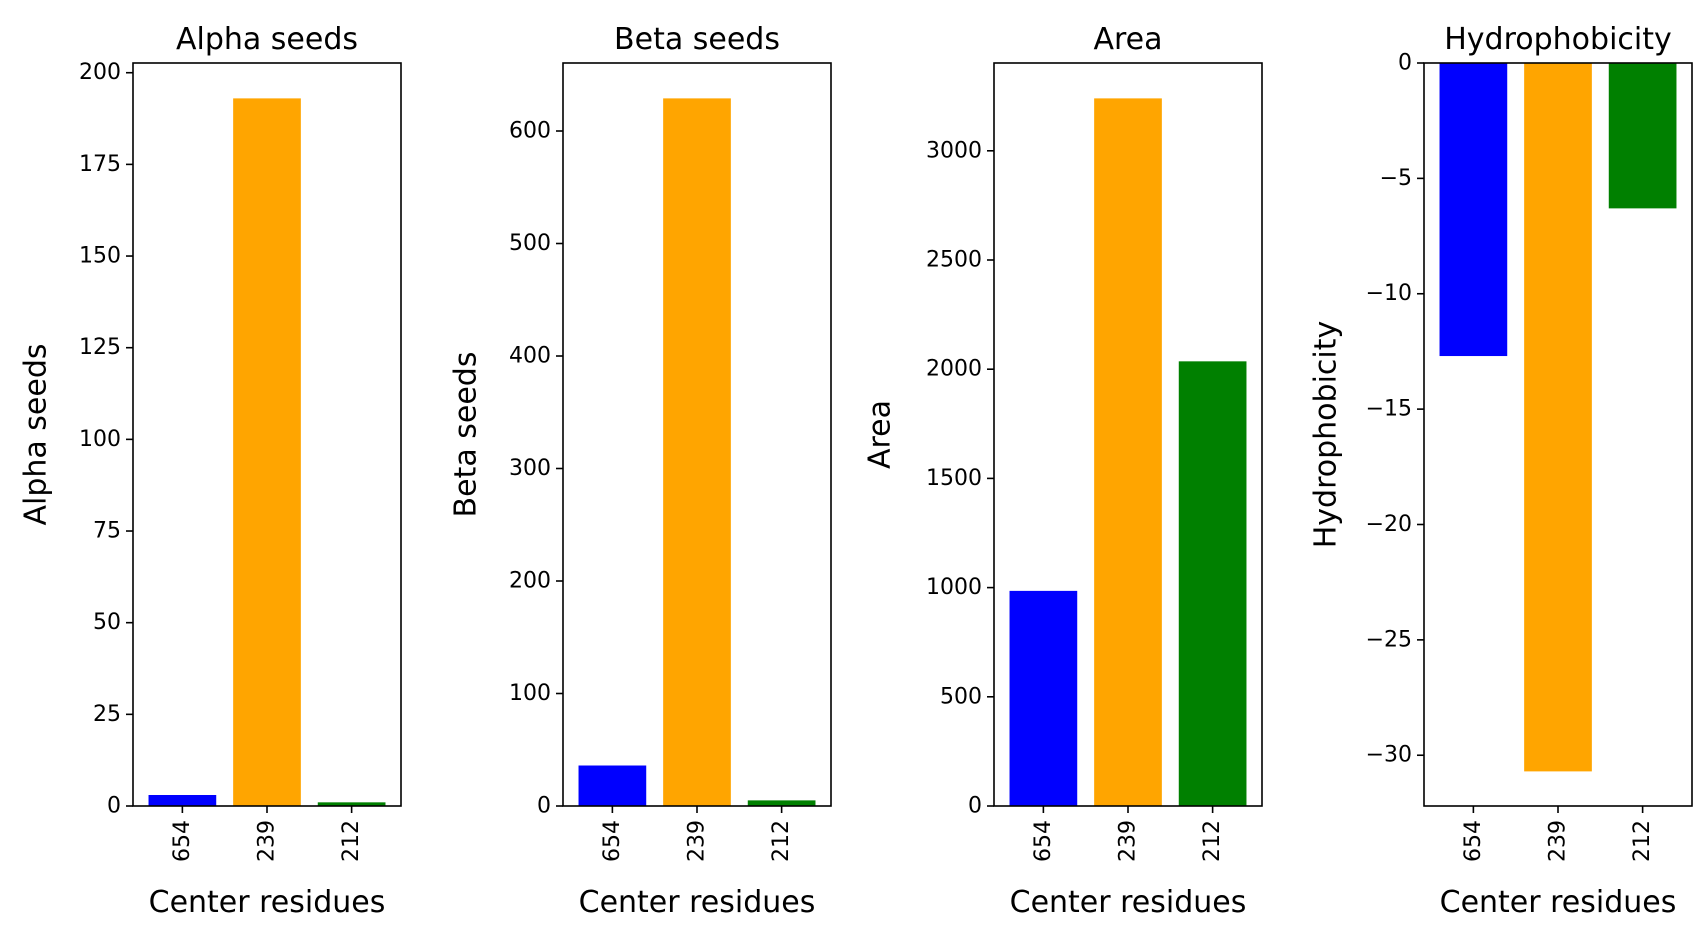 The image size is (1706, 937). Describe the element at coordinates (36, 434) in the screenshot. I see `y-axis-label: Alpha seeds` at that location.